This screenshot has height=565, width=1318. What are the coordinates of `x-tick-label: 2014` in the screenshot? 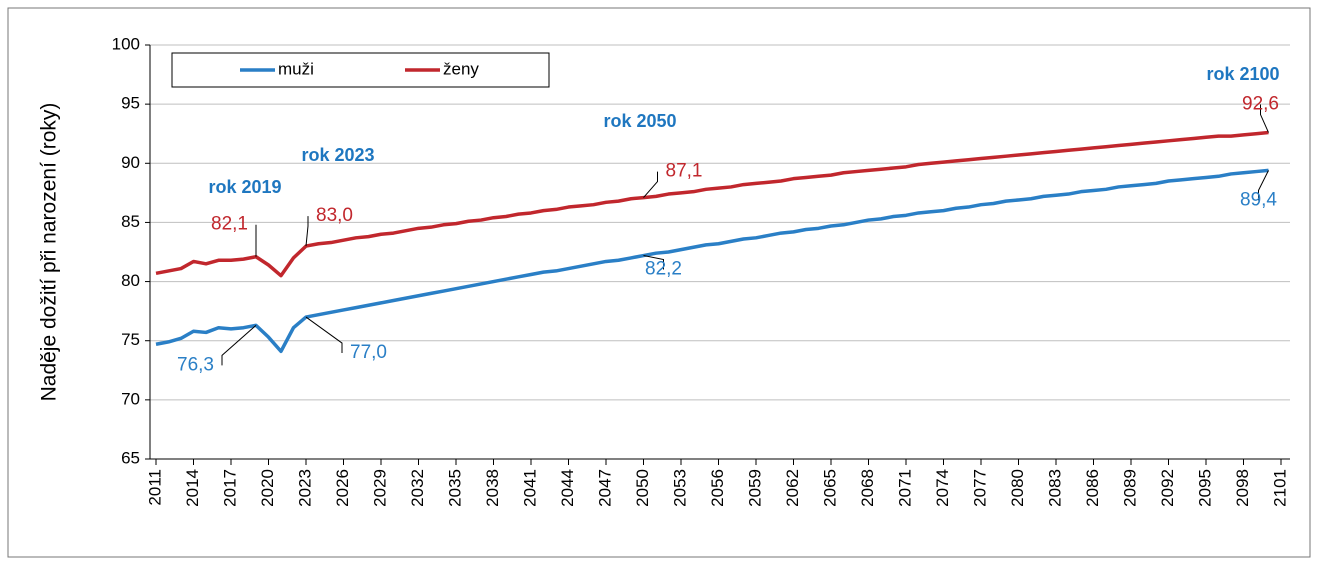 It's located at (192, 488).